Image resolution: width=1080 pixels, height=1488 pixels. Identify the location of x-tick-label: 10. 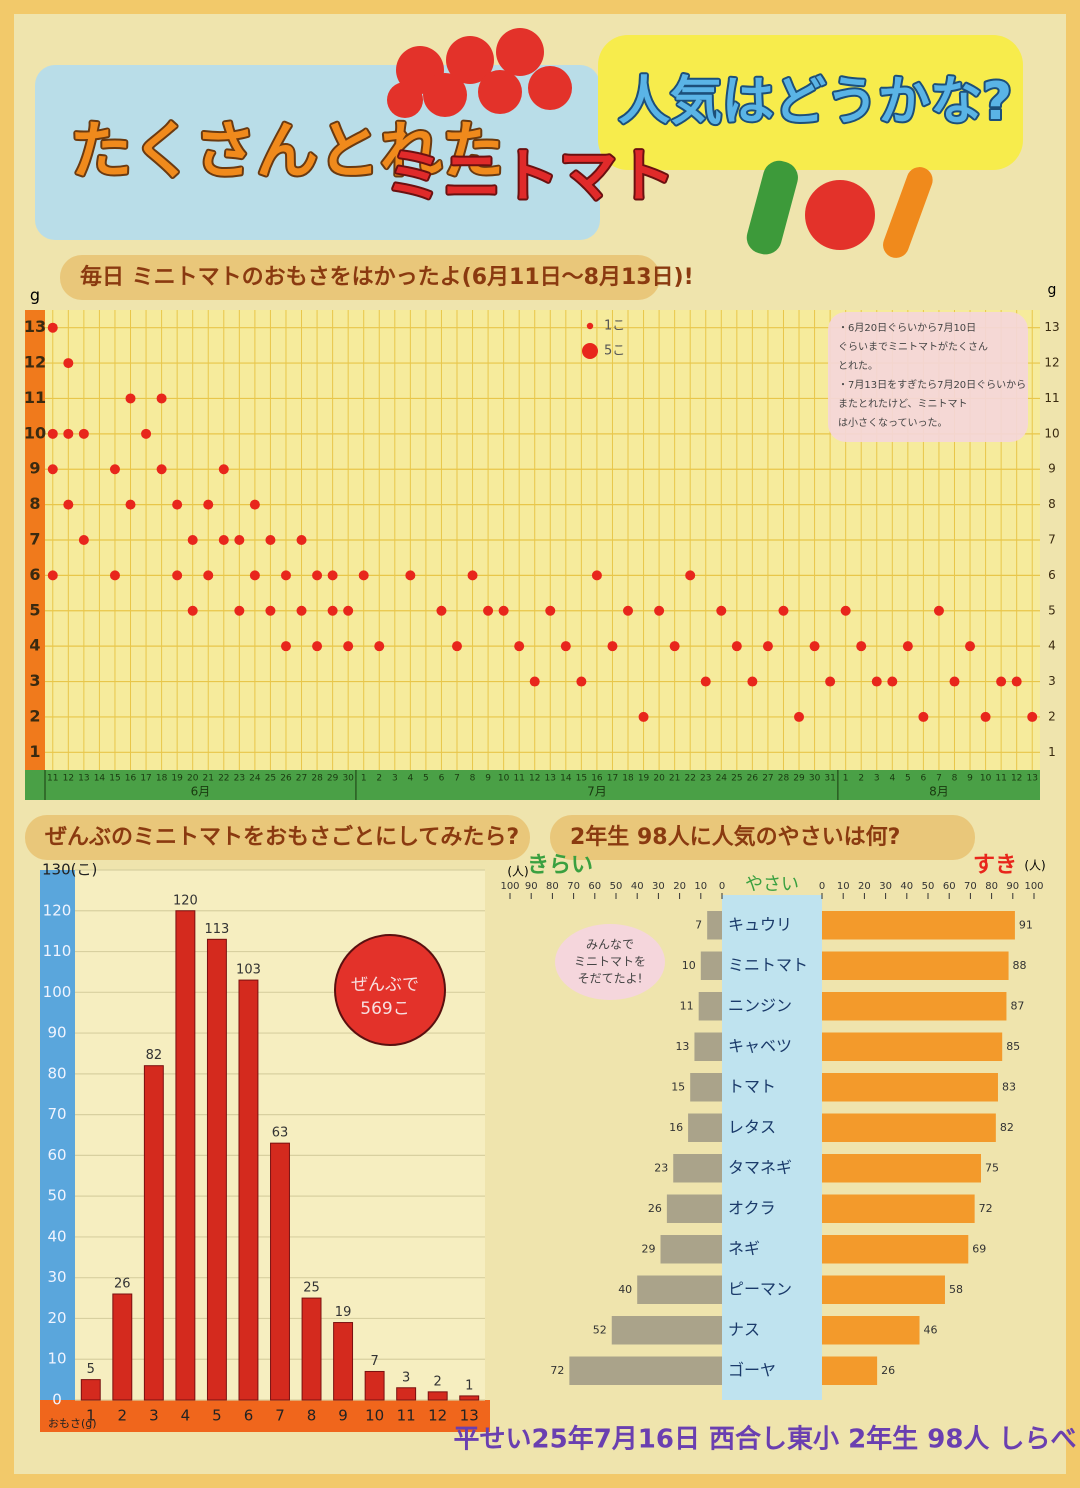
(504, 779).